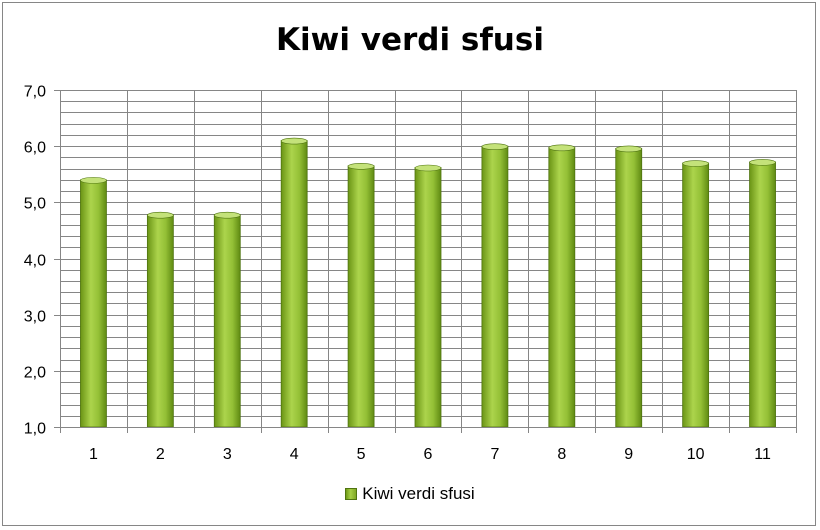 The image size is (820, 530). I want to click on x-tick-label: 11, so click(762, 454).